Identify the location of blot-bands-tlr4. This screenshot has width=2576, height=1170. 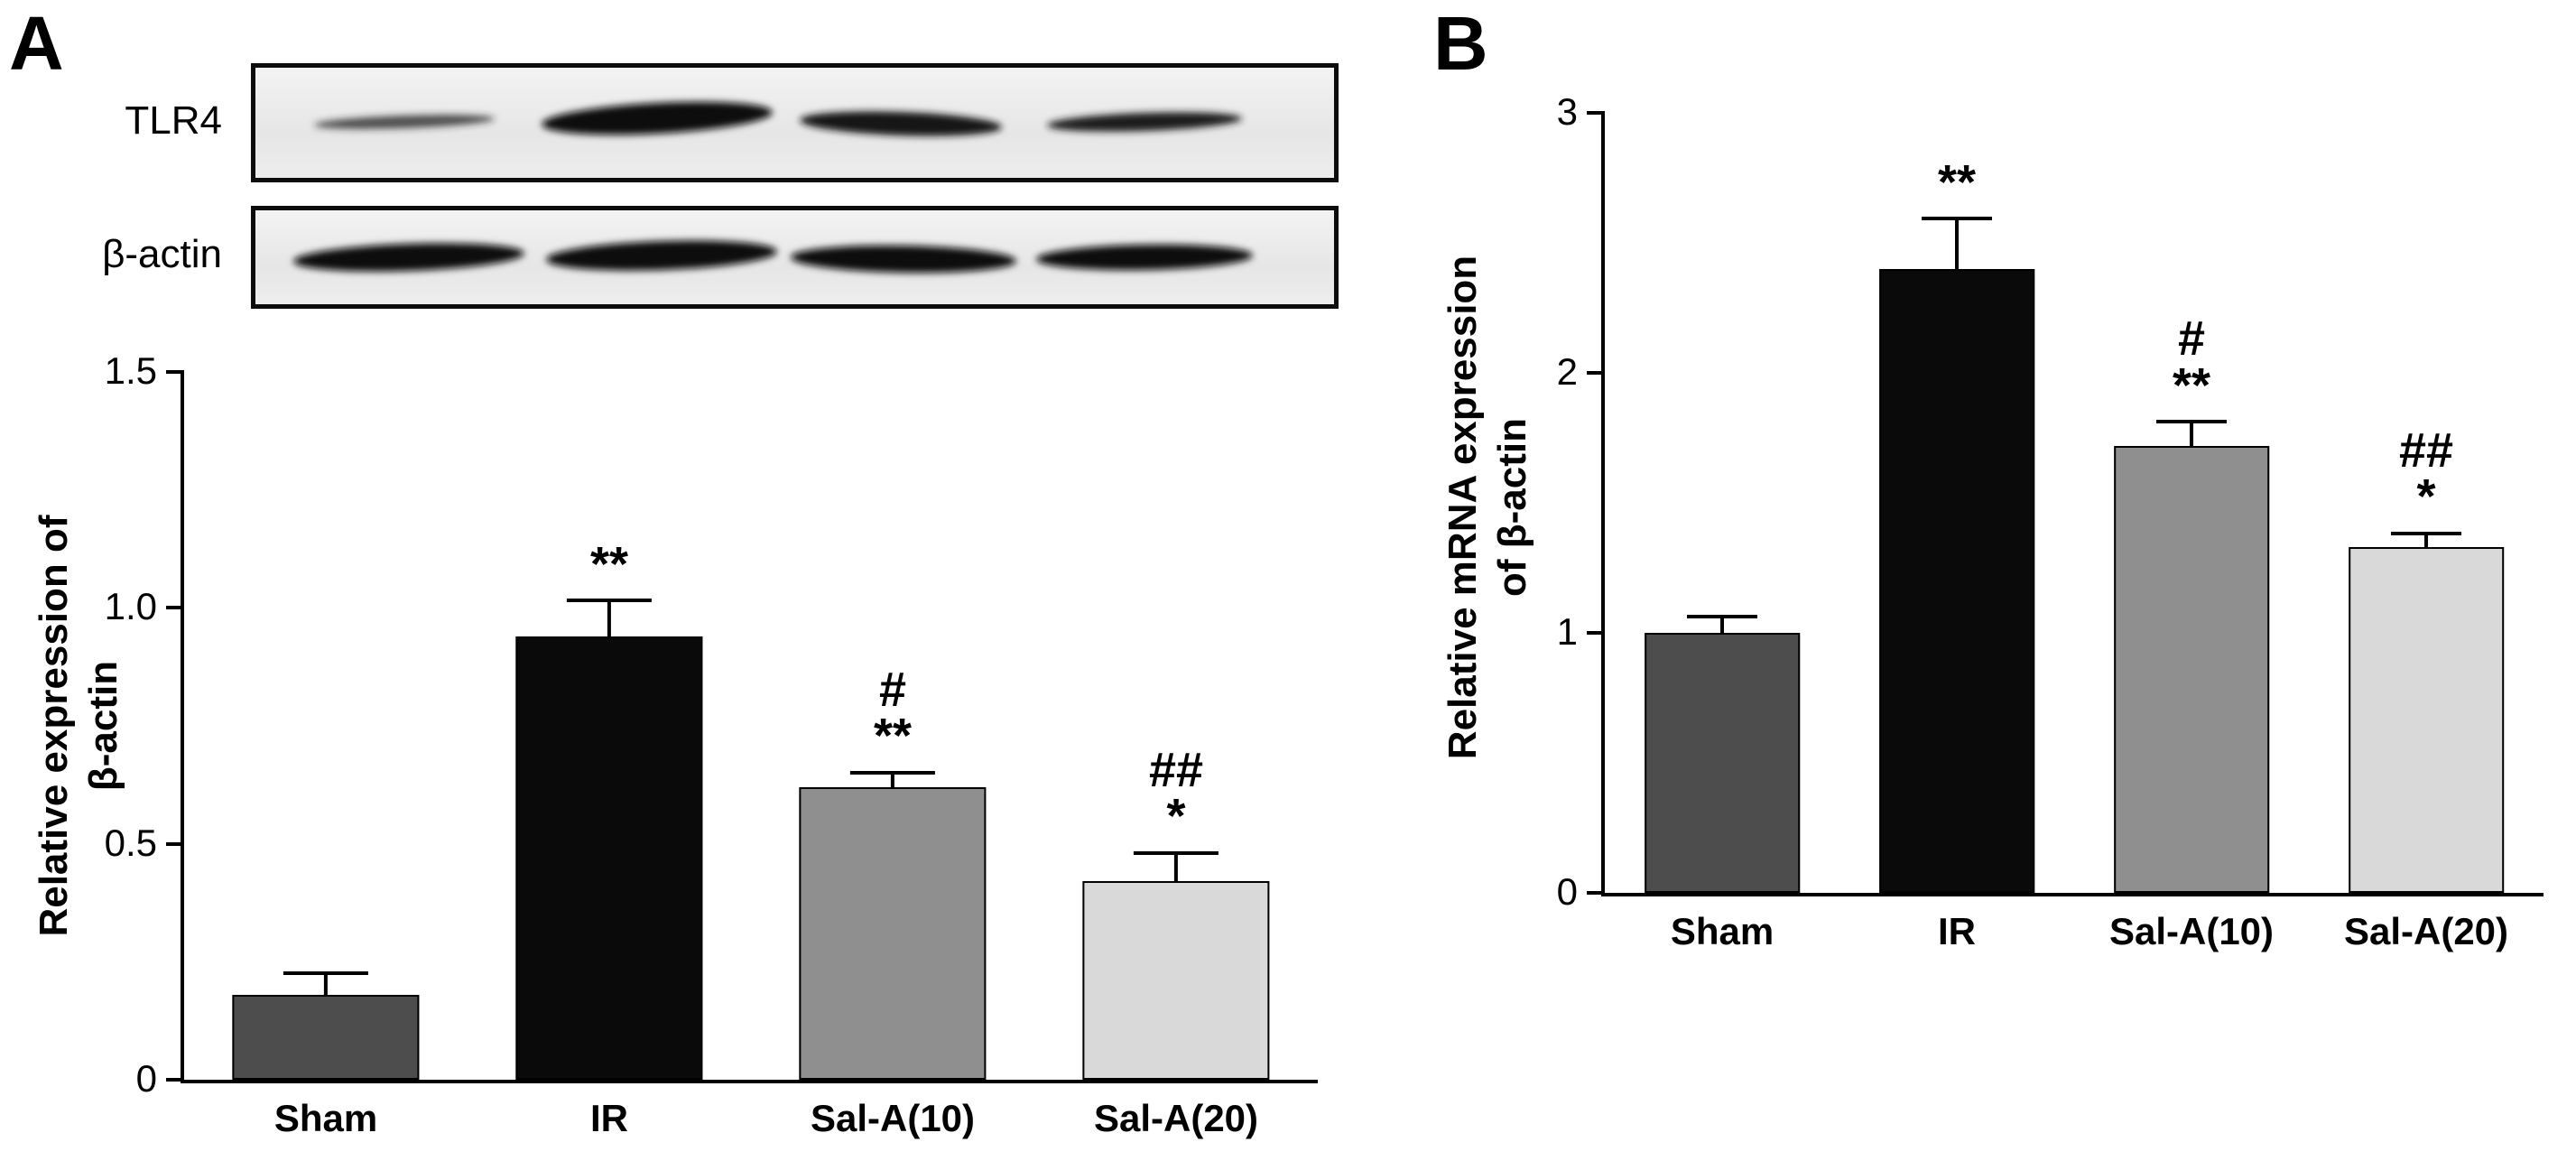
(778, 118).